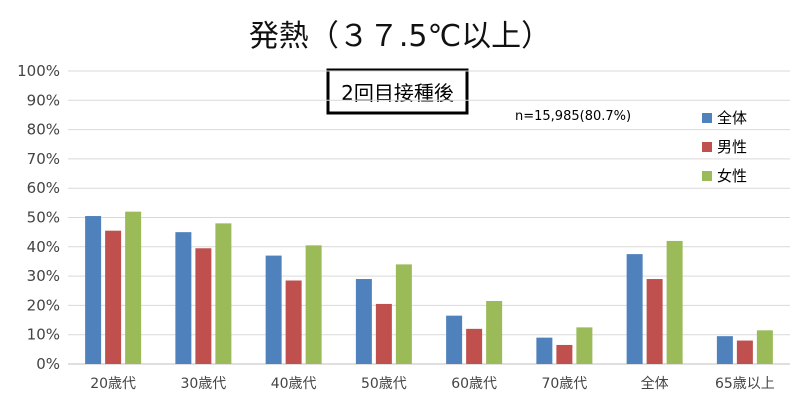 This screenshot has width=800, height=409. I want to click on legend-label: 女性, so click(732, 176).